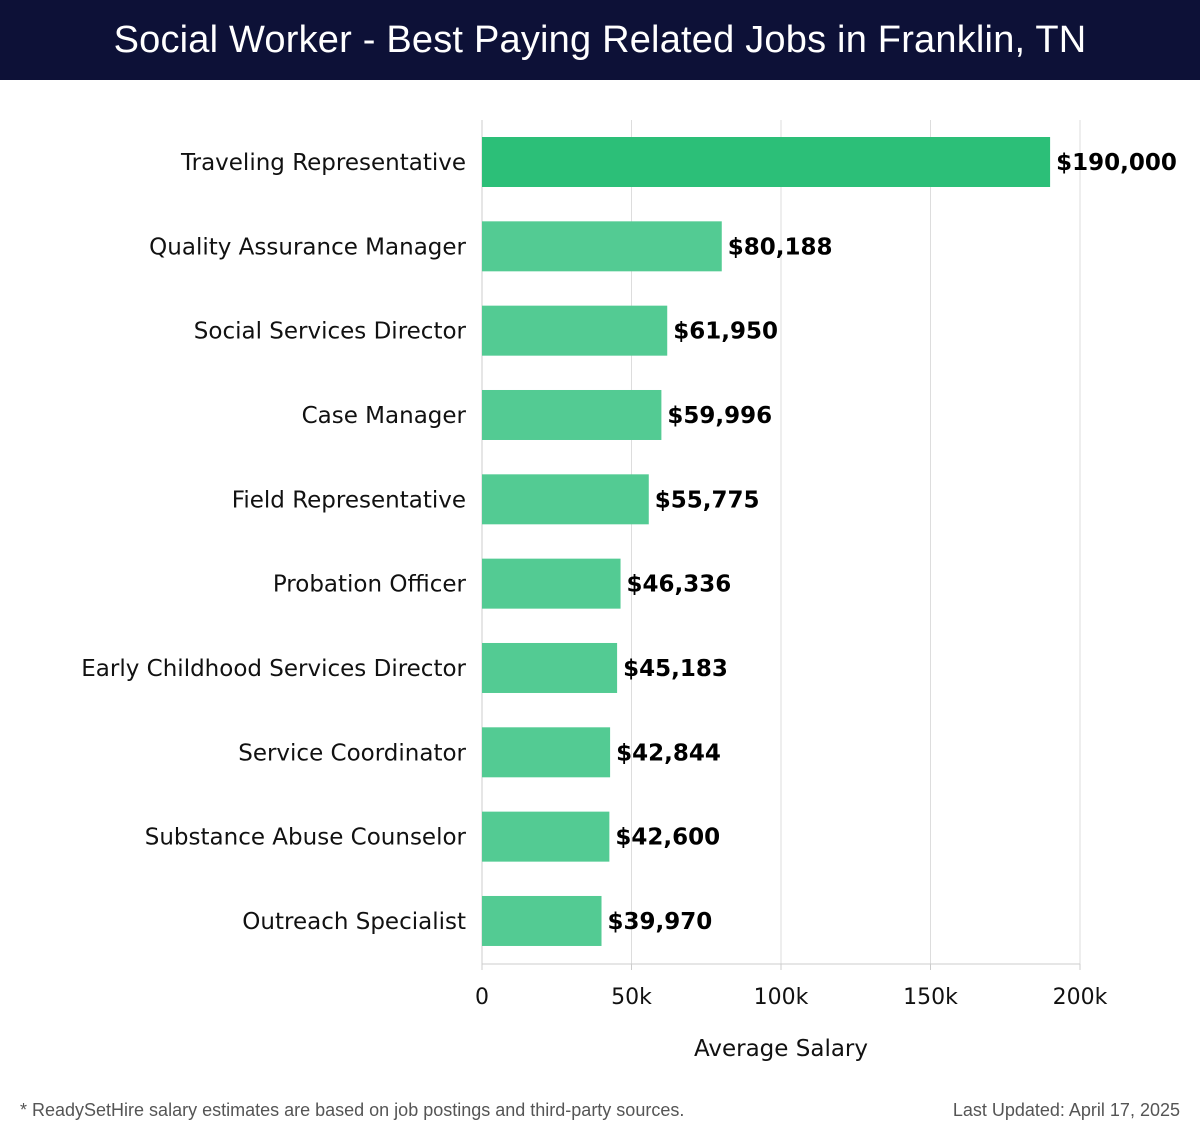 The image size is (1200, 1140). Describe the element at coordinates (679, 585) in the screenshot. I see `value-label: $46,336` at that location.